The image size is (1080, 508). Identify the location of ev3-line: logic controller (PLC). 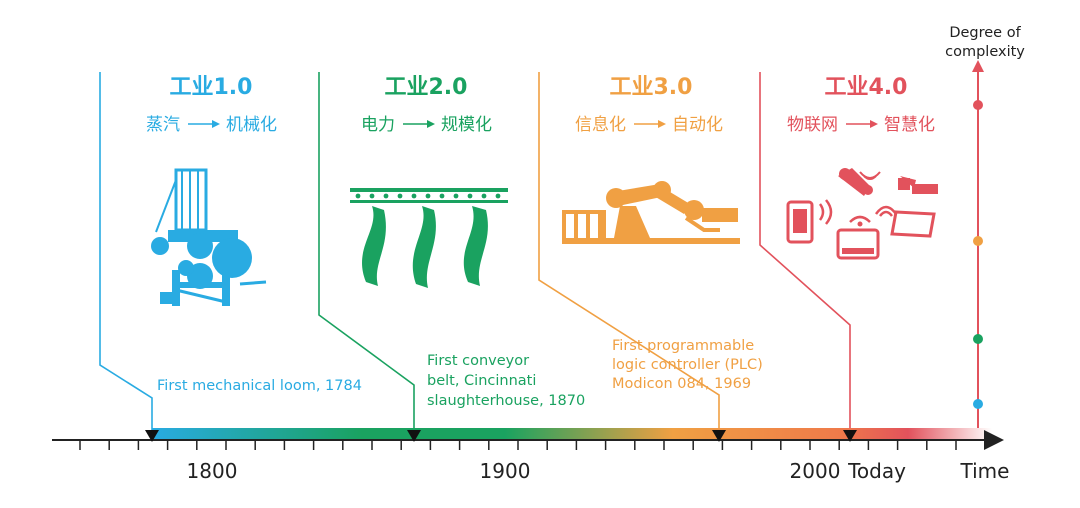
(687, 365).